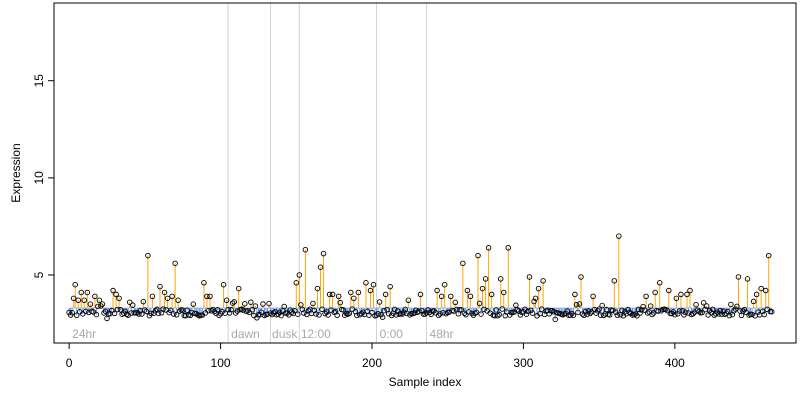  Describe the element at coordinates (43, 176) in the screenshot. I see `y-axis: 5 10 15` at that location.